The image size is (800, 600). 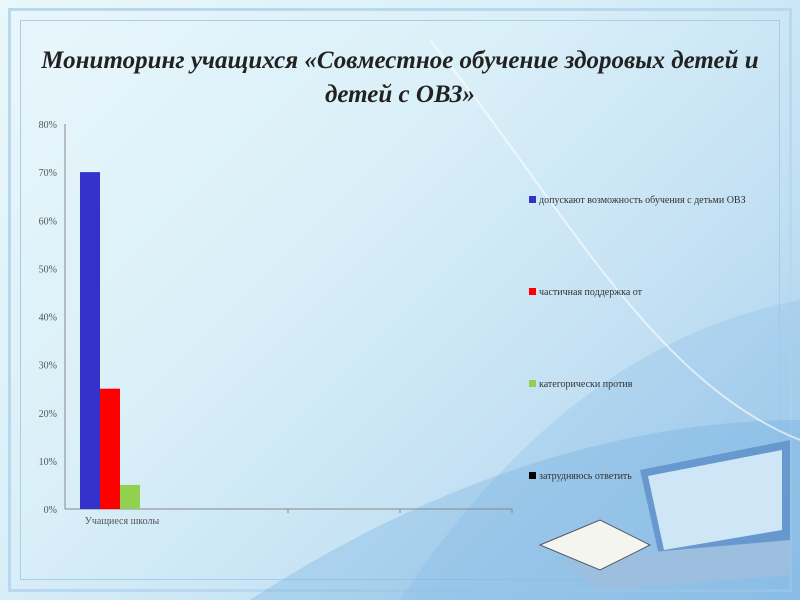 What do you see at coordinates (585, 476) in the screenshot?
I see `legend-label: затрудняюсь ответить` at bounding box center [585, 476].